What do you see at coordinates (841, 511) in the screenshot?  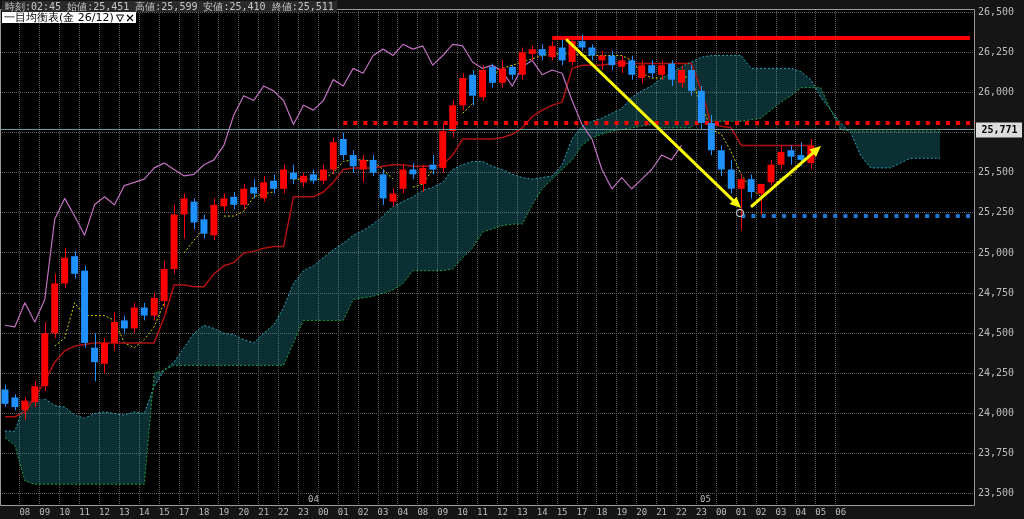 I see `x-tick-label: 06` at bounding box center [841, 511].